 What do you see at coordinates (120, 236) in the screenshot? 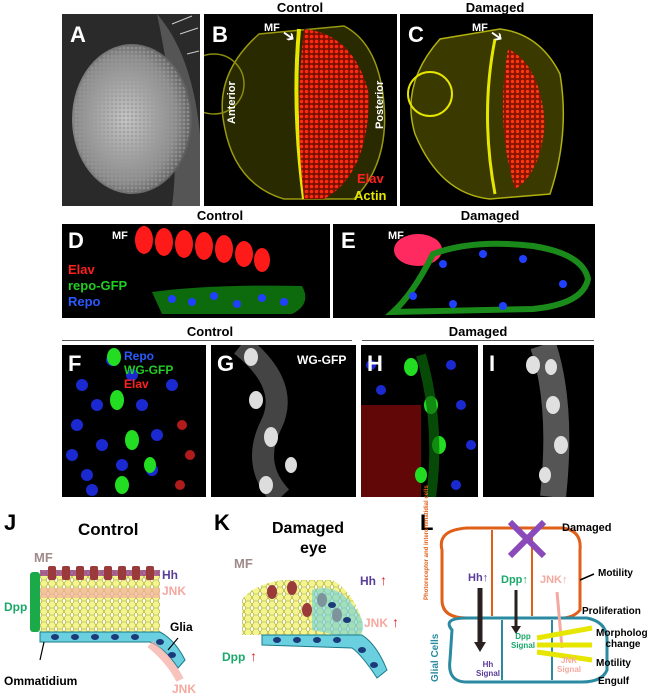
I see `panel-d-mf-label: MF` at bounding box center [120, 236].